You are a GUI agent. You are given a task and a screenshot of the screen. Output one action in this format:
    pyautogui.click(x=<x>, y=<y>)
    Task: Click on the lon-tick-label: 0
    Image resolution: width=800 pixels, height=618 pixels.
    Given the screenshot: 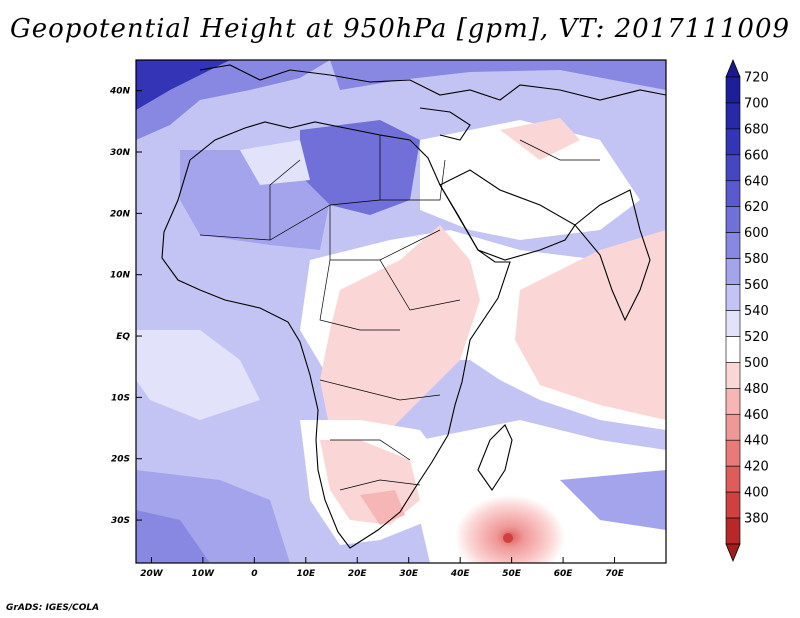 What is the action you would take?
    pyautogui.click(x=254, y=574)
    